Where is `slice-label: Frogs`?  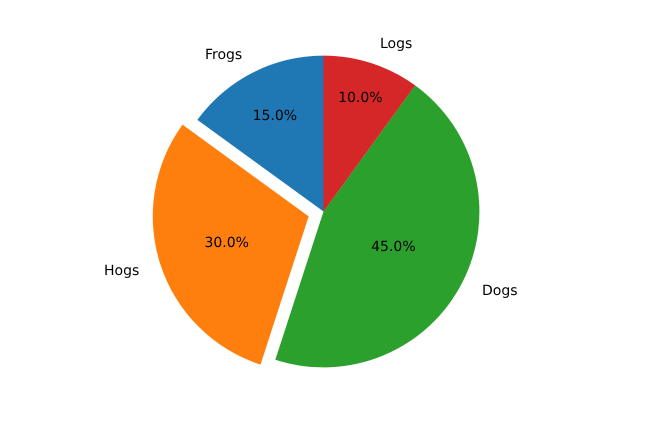
slice-label: Frogs is located at coordinates (223, 55).